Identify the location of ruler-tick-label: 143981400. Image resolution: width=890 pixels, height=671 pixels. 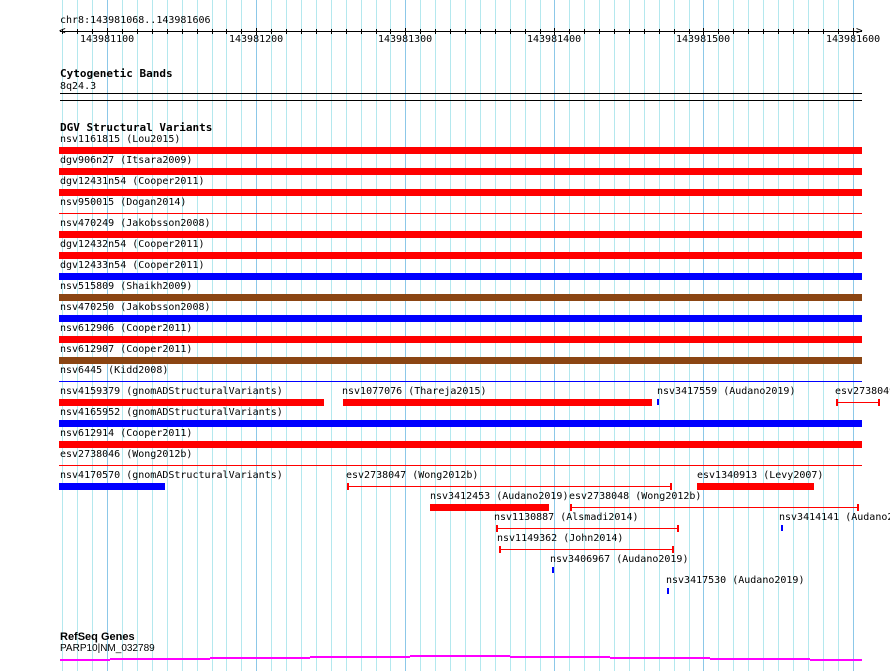
(554, 39).